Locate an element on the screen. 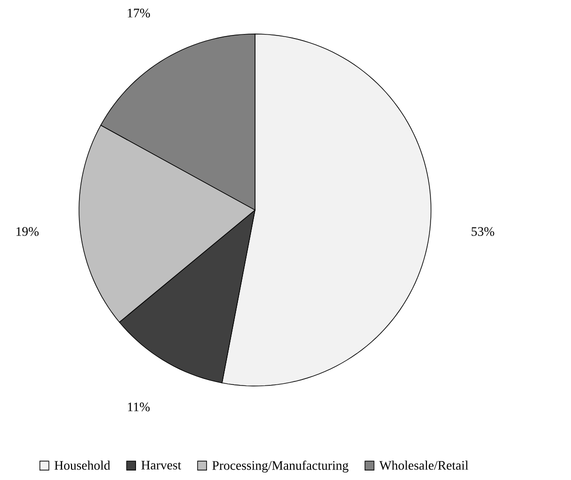 This screenshot has width=571, height=480. data-label: 11% is located at coordinates (139, 407).